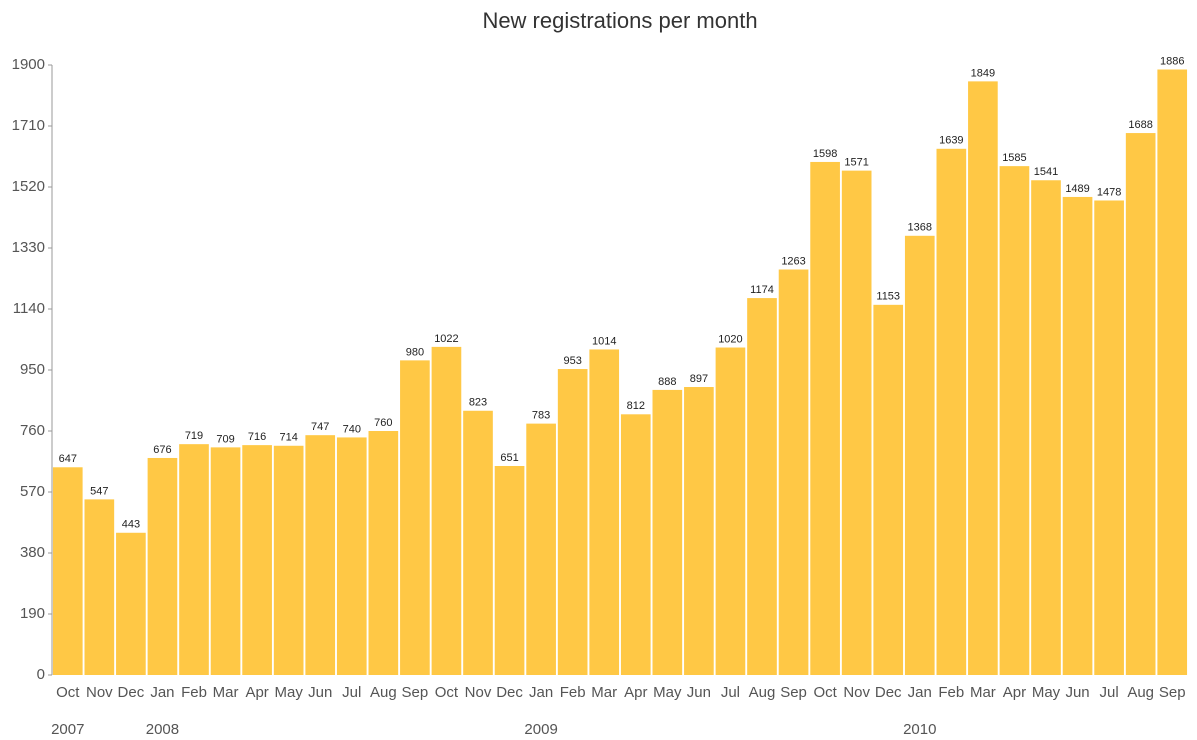 Image resolution: width=1197 pixels, height=740 pixels. What do you see at coordinates (67, 729) in the screenshot?
I see `year-label: 2007` at bounding box center [67, 729].